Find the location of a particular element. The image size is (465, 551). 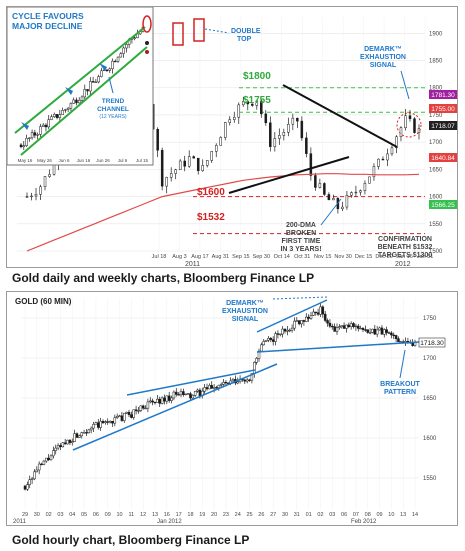

daily-x-tick: Dec 30 is located at coordinates (383, 257).